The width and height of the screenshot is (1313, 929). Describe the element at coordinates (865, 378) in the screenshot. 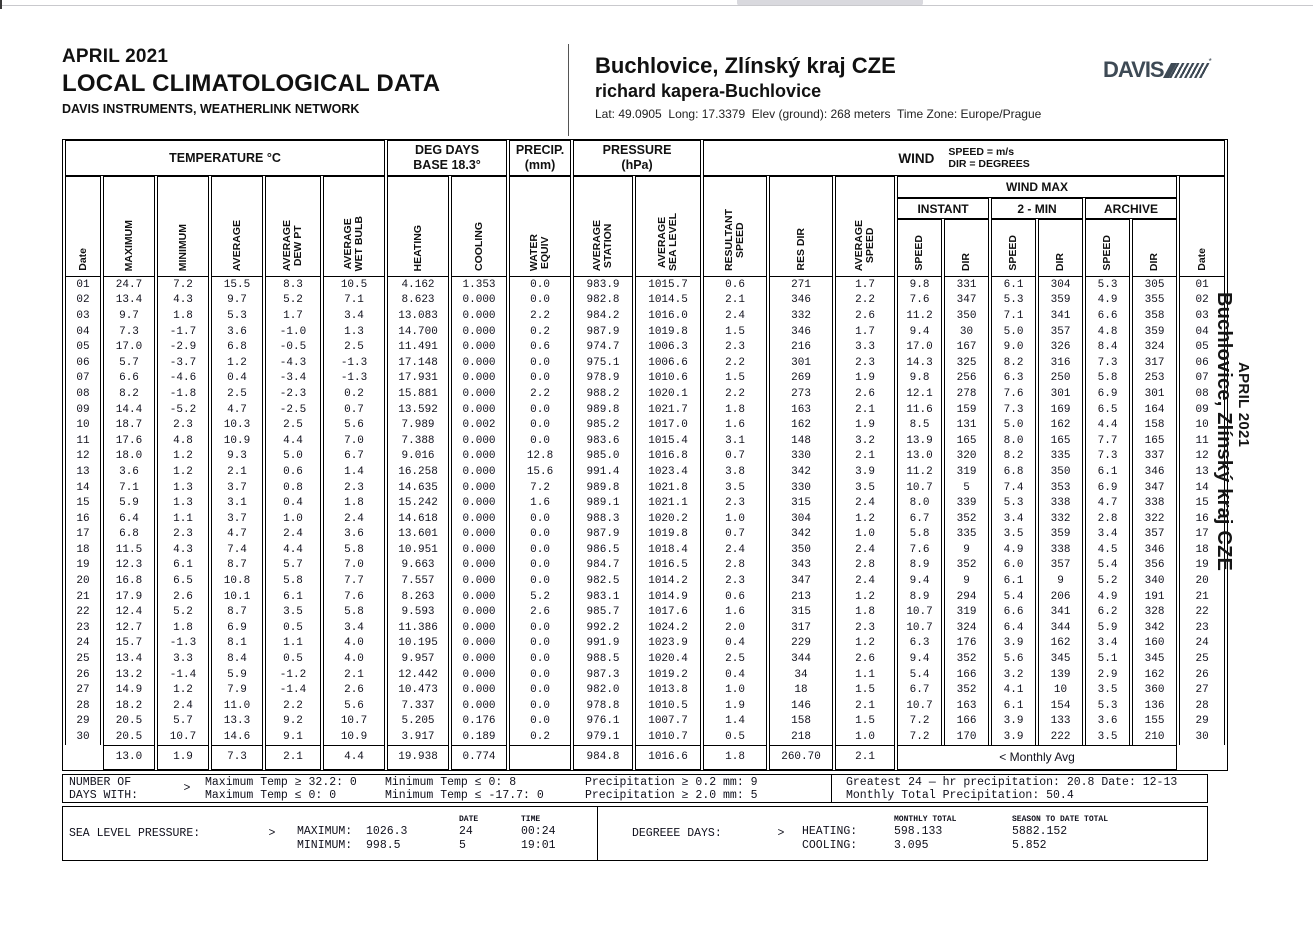

I see `table-cell: 1.9` at that location.